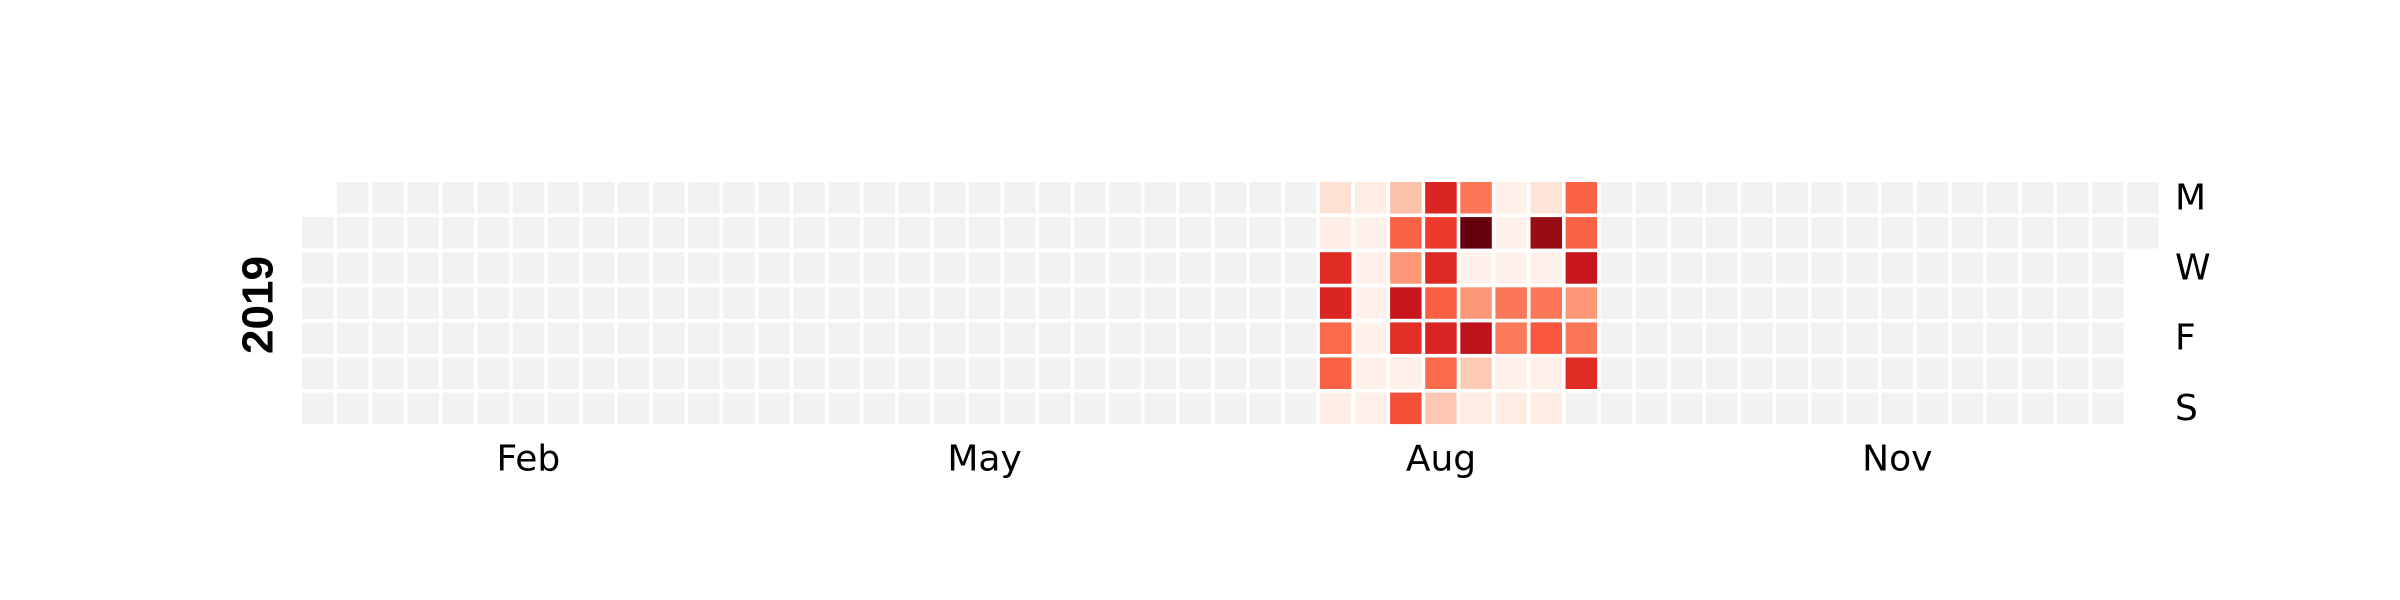  What do you see at coordinates (2190, 197) in the screenshot?
I see `weekday-label-m: M` at bounding box center [2190, 197].